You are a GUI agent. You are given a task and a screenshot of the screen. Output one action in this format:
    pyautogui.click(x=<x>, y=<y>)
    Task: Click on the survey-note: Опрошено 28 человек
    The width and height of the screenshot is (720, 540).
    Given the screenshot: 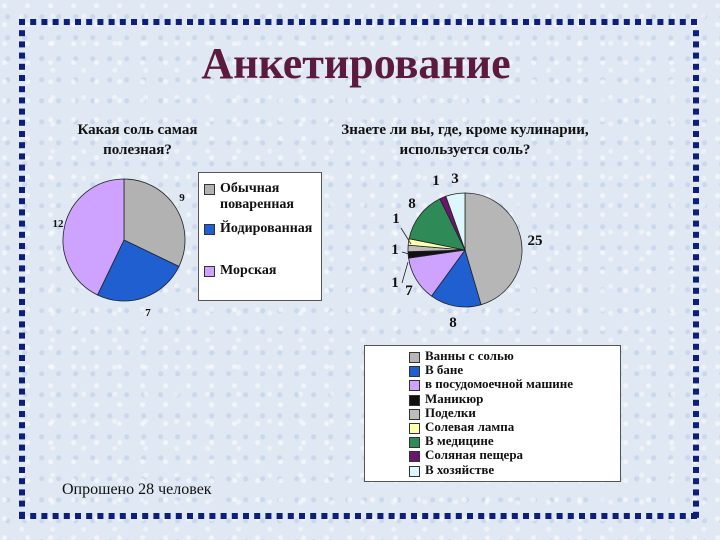 What is the action you would take?
    pyautogui.click(x=137, y=489)
    